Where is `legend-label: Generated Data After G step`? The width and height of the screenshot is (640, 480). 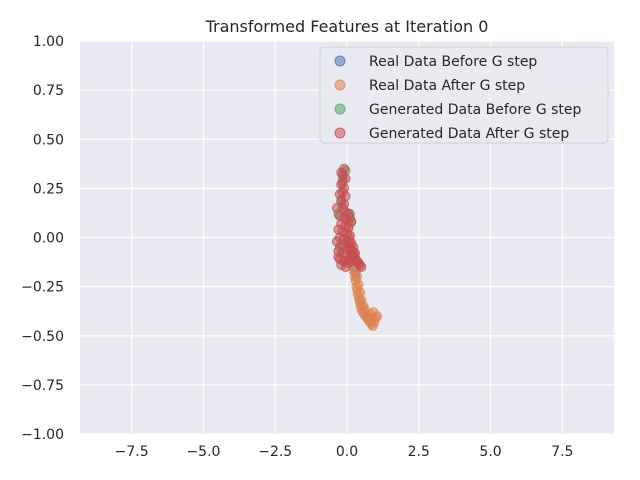 legend-label: Generated Data After G step is located at coordinates (469, 134).